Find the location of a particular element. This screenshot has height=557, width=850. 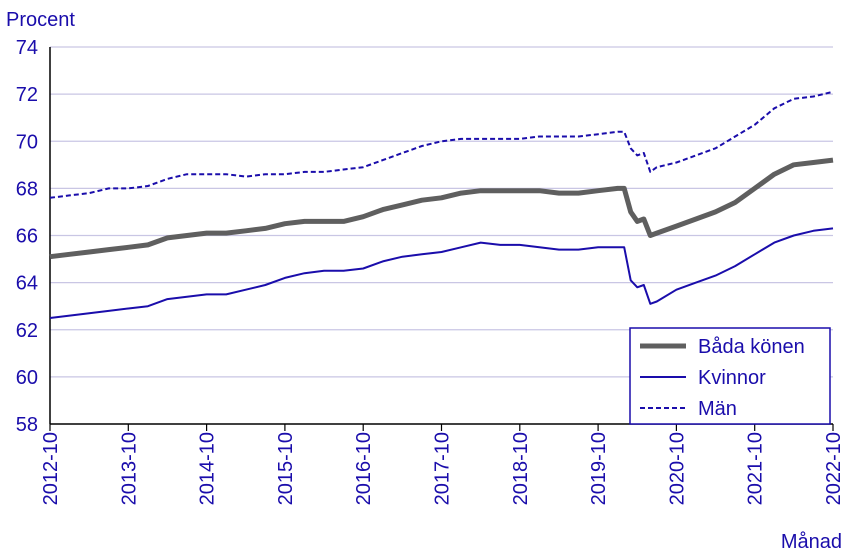

x-tick-label: 2018-10 is located at coordinates (521, 468).